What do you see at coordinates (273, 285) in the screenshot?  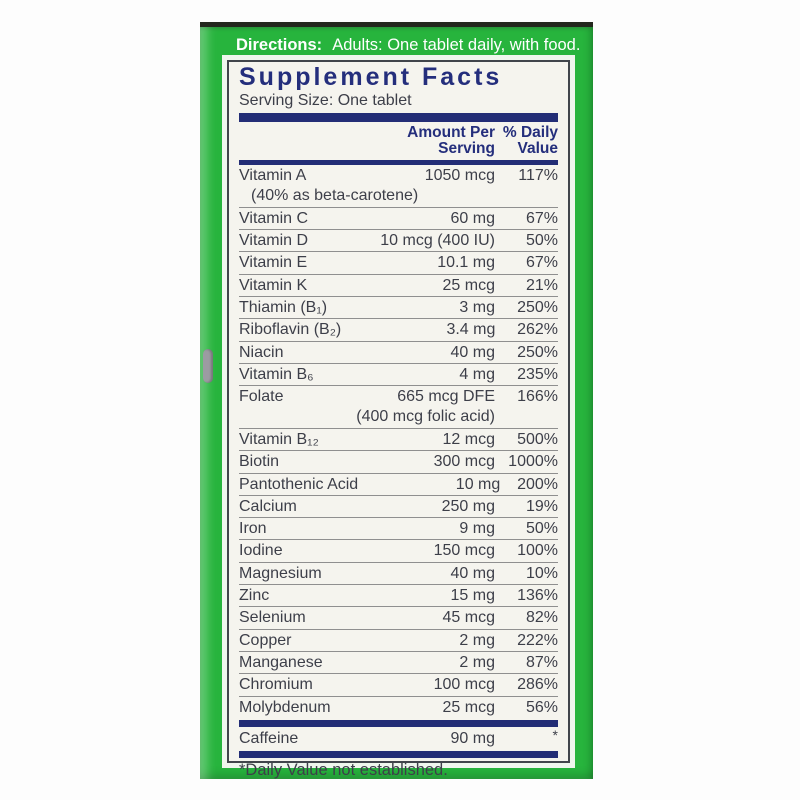 I see `cell-name: Vitamin K` at bounding box center [273, 285].